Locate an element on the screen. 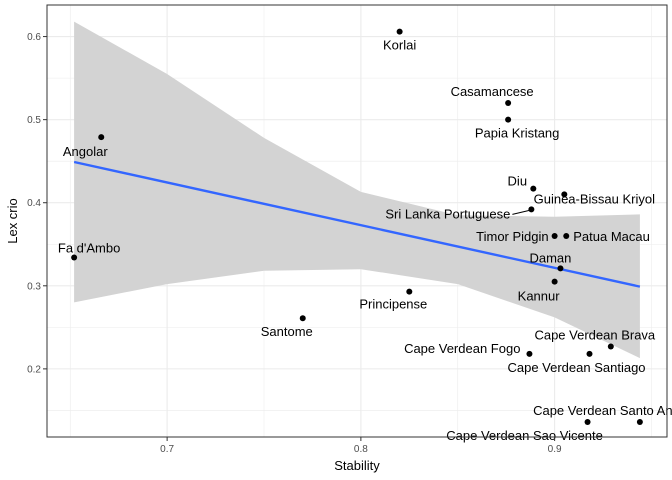 Image resolution: width=672 pixels, height=480 pixels. point-label: Angolar is located at coordinates (85, 151).